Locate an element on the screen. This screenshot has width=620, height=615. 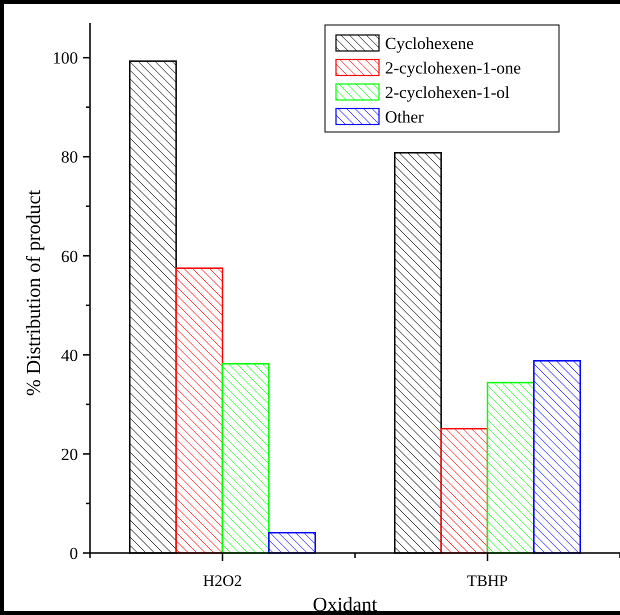
x-axis-title: Oxidant is located at coordinates (345, 604).